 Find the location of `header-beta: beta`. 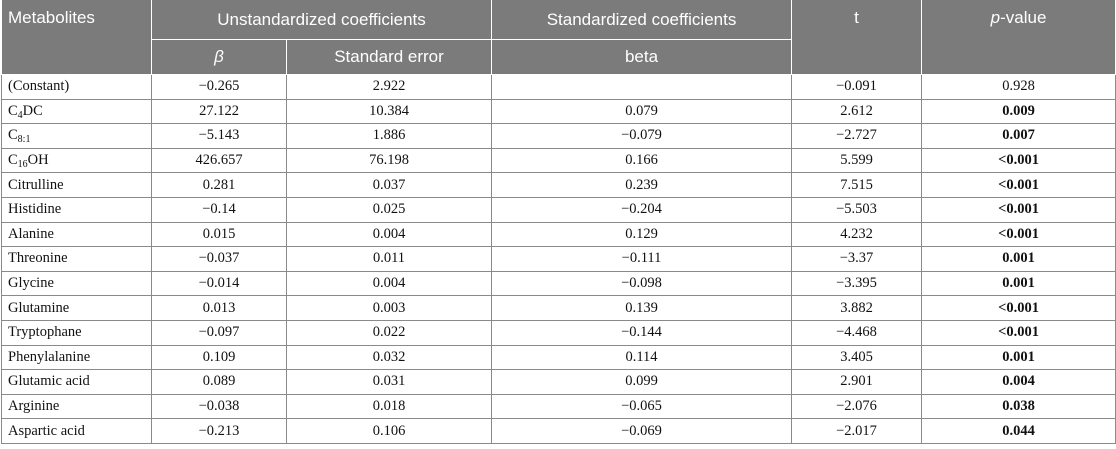

header-beta: beta is located at coordinates (642, 57).